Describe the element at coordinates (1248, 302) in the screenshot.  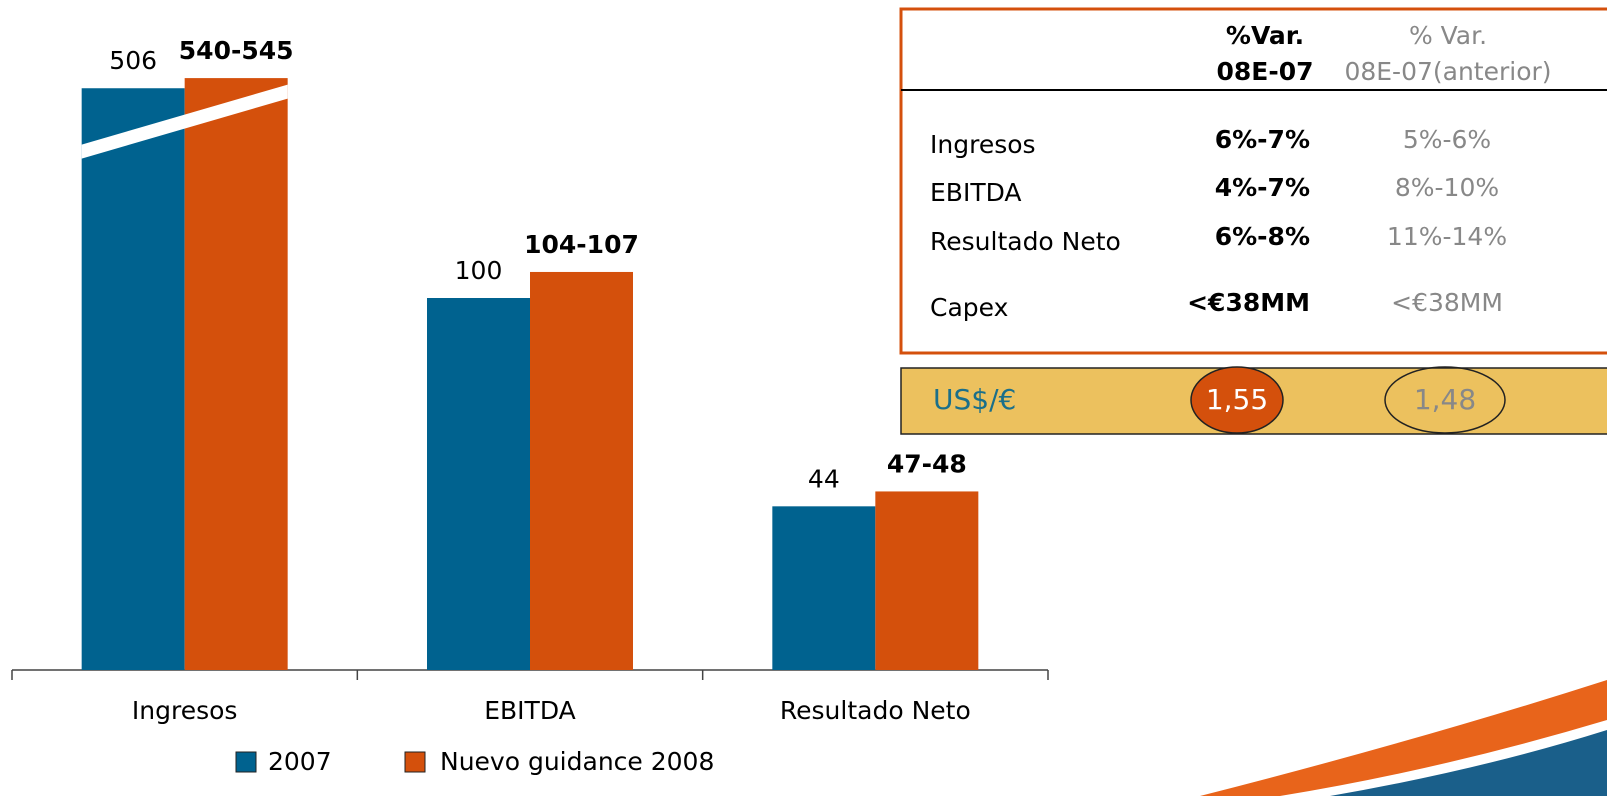
I see `row-value: <€38MM` at that location.